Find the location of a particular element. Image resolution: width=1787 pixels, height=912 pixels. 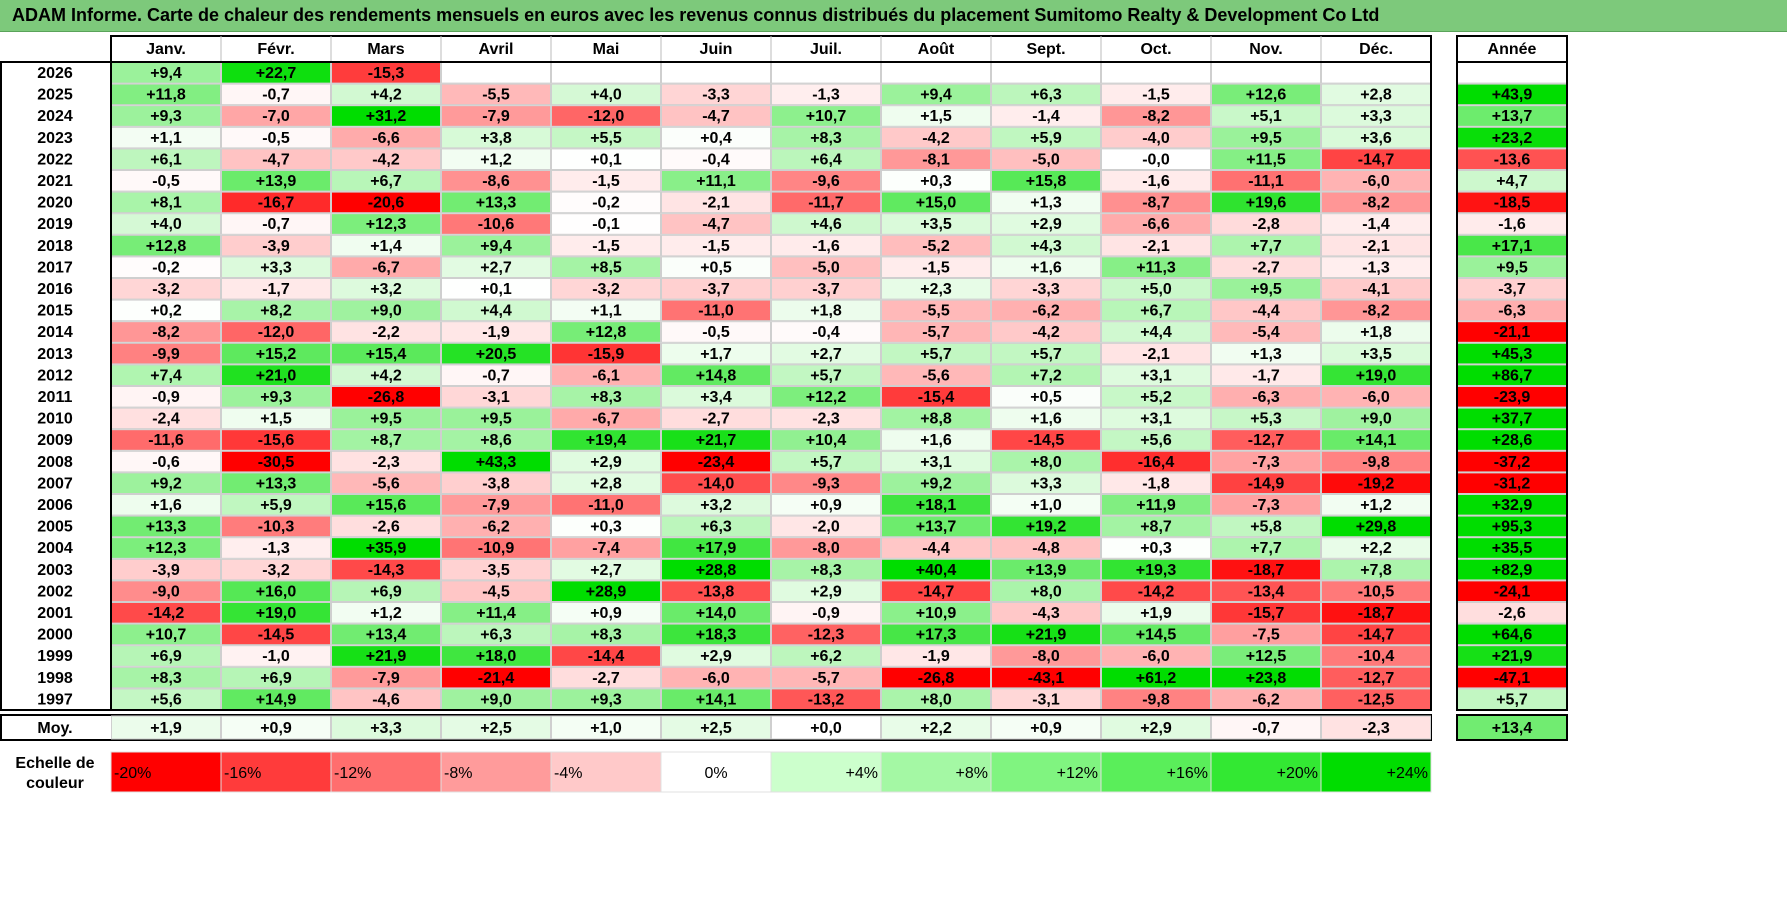

cell-value: +15,6 is located at coordinates (386, 505).